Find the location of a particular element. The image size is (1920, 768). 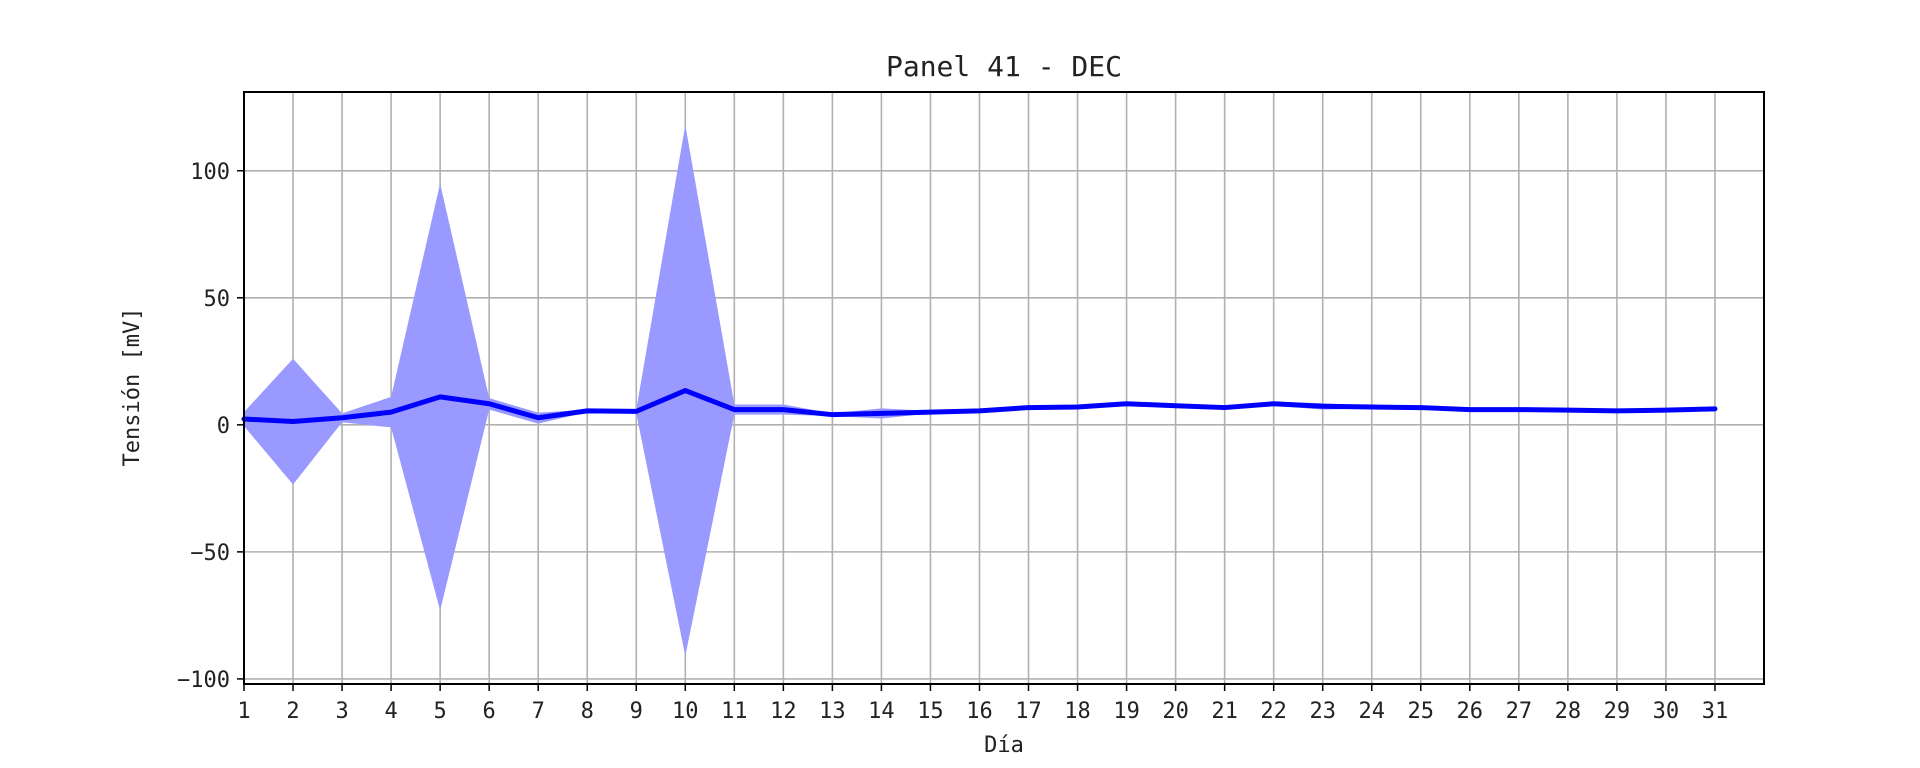

x-tick-label: 15 is located at coordinates (930, 711).